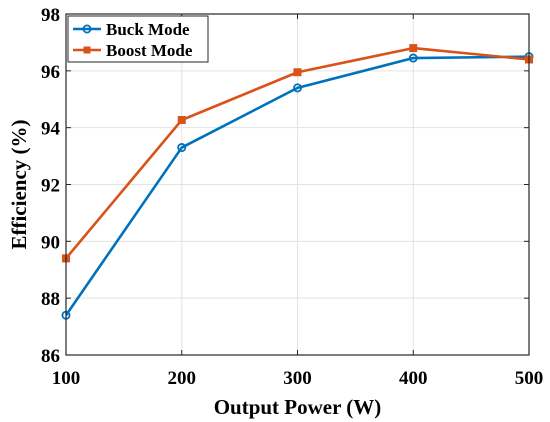  I want to click on x-tick-labels: 100 200 300 400 500, so click(298, 378).